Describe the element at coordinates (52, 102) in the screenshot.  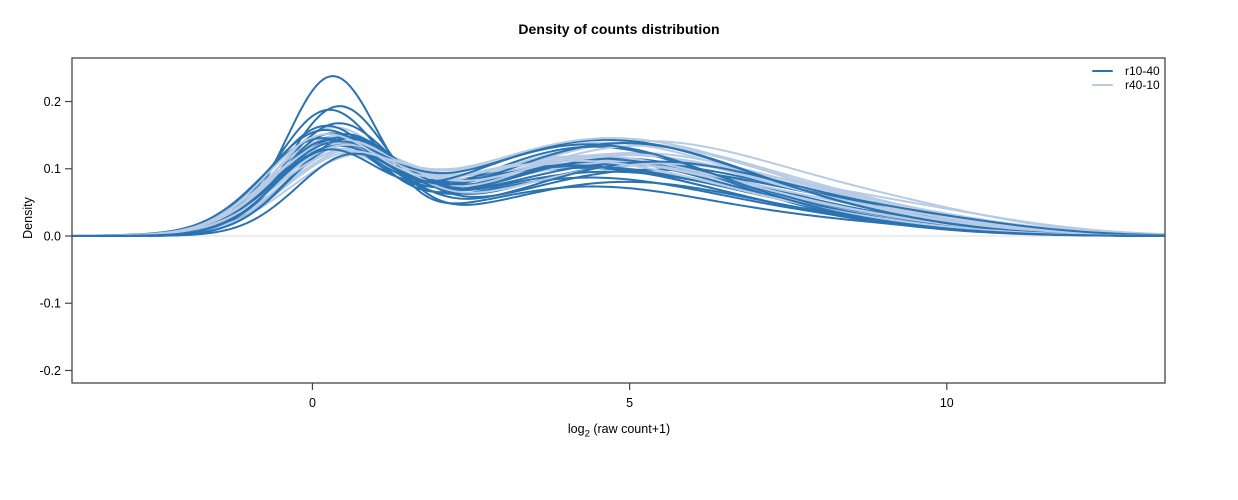
I see `y-tick-label: 0.2` at that location.